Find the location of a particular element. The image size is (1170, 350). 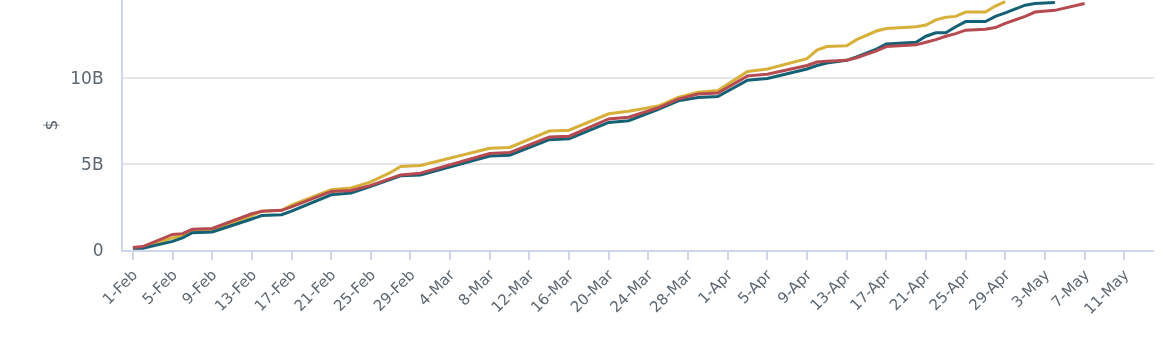

y-tick-label: 5B is located at coordinates (92, 163).